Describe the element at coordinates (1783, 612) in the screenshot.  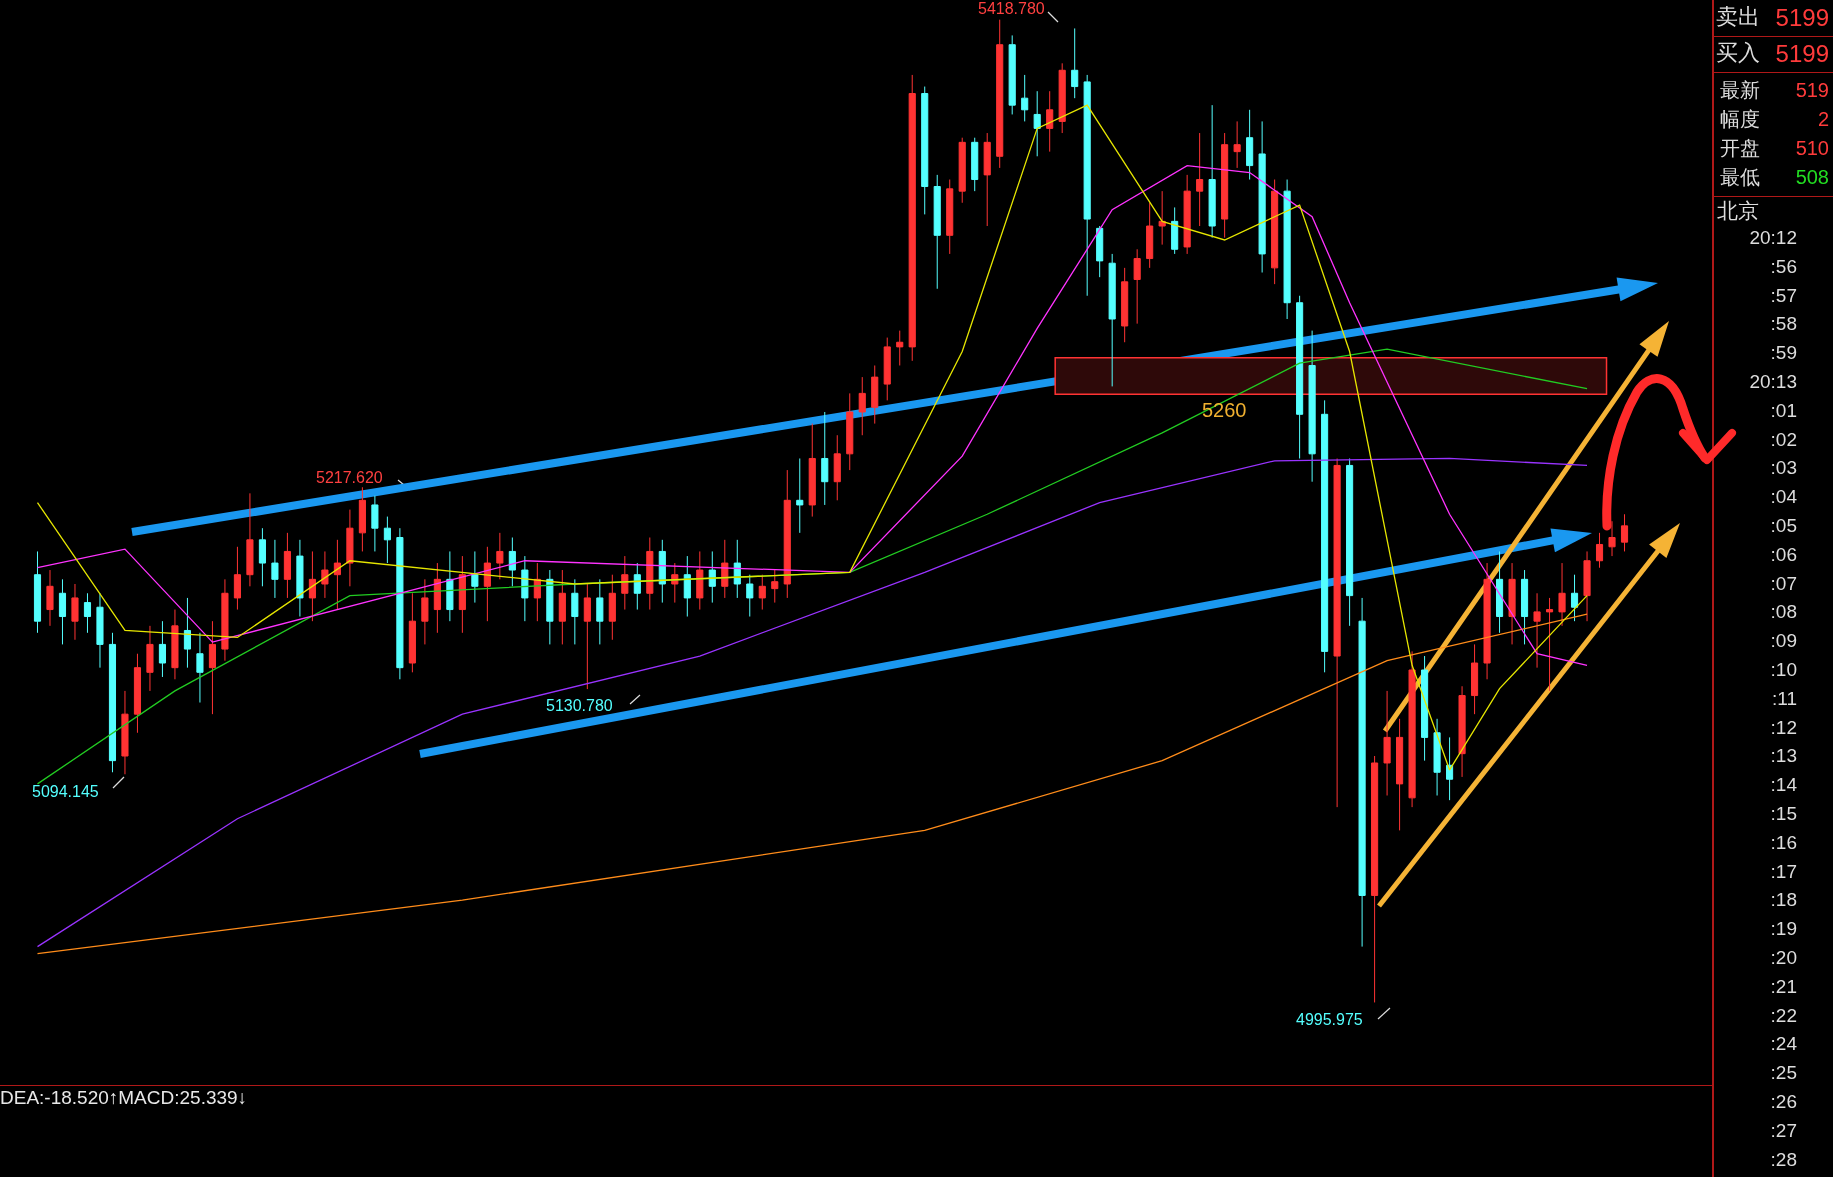
I see `text: :08` at that location.